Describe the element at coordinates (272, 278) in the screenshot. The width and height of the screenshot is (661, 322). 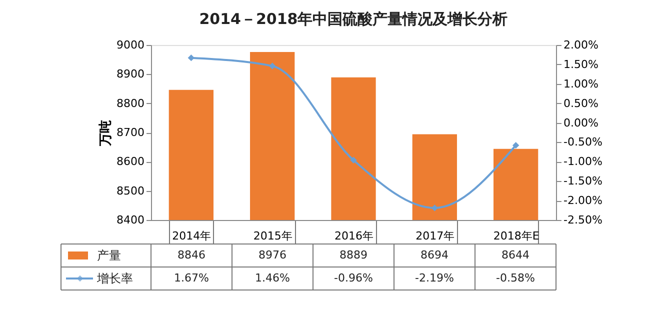
I see `data-label: 1.46%` at that location.